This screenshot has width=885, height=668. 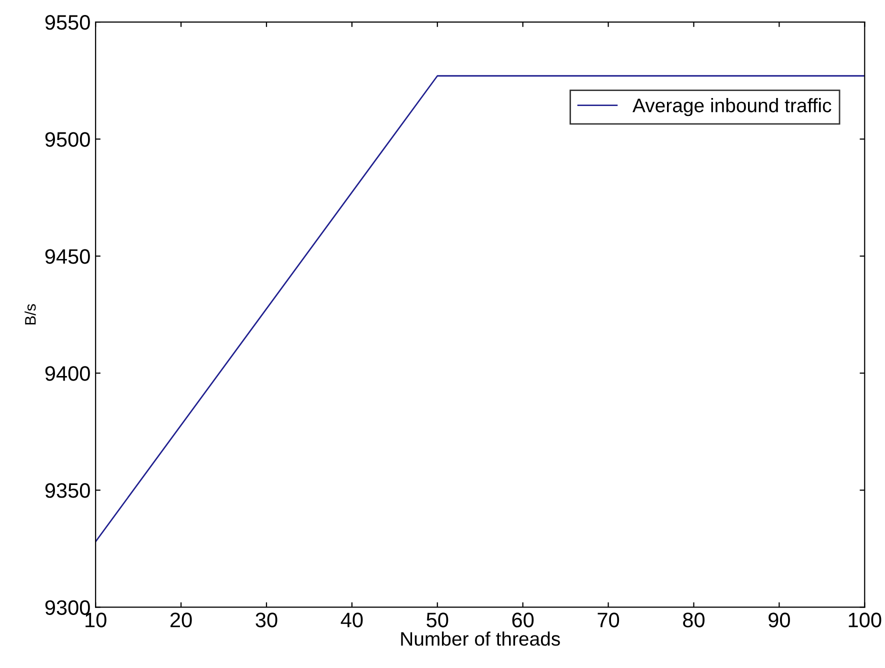 I want to click on x-tick-label: 50, so click(x=437, y=620).